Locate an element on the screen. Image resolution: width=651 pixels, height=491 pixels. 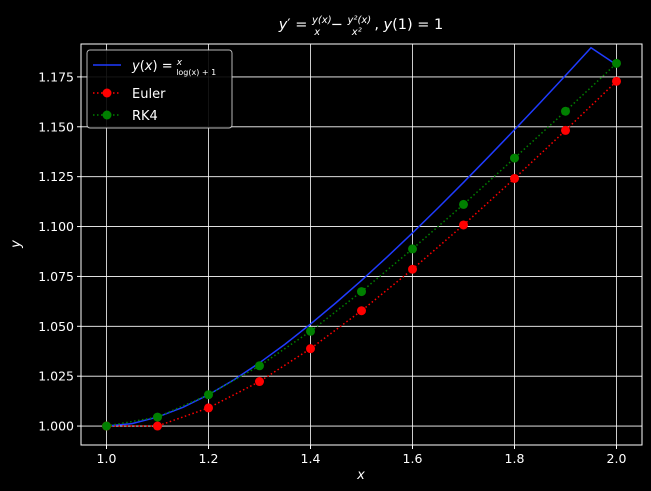
legend-exact-label: y(x) = x log(x) + 1 is located at coordinates (173, 65).